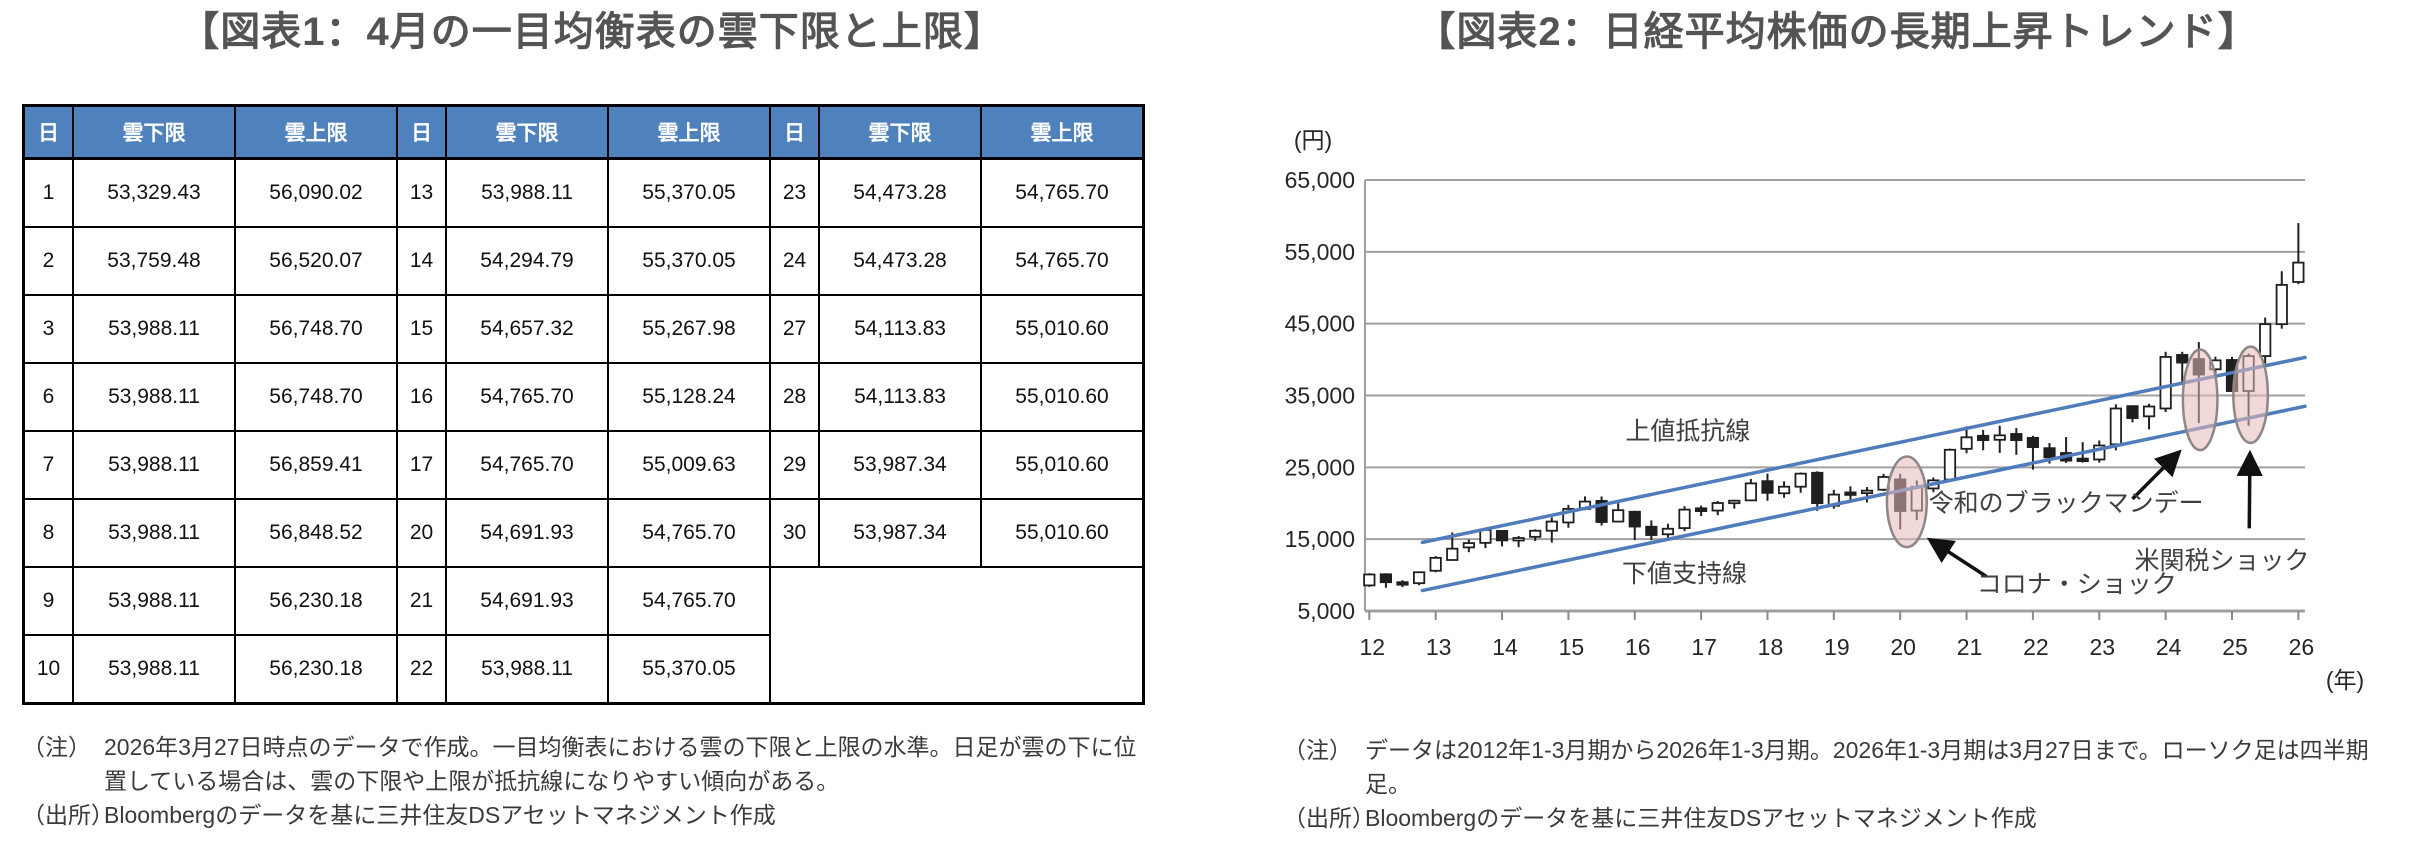 The image size is (2419, 846). Describe the element at coordinates (1313, 140) in the screenshot. I see `y-axis-unit-label: (円)` at that location.